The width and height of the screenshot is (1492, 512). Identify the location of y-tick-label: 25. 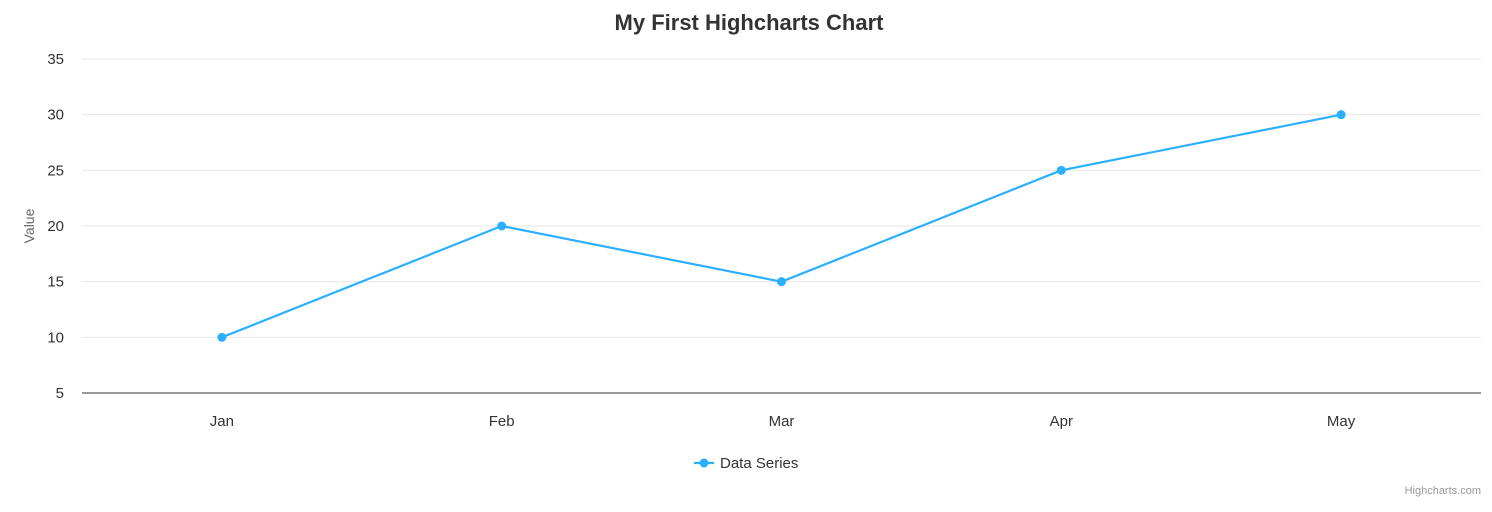
(55, 170).